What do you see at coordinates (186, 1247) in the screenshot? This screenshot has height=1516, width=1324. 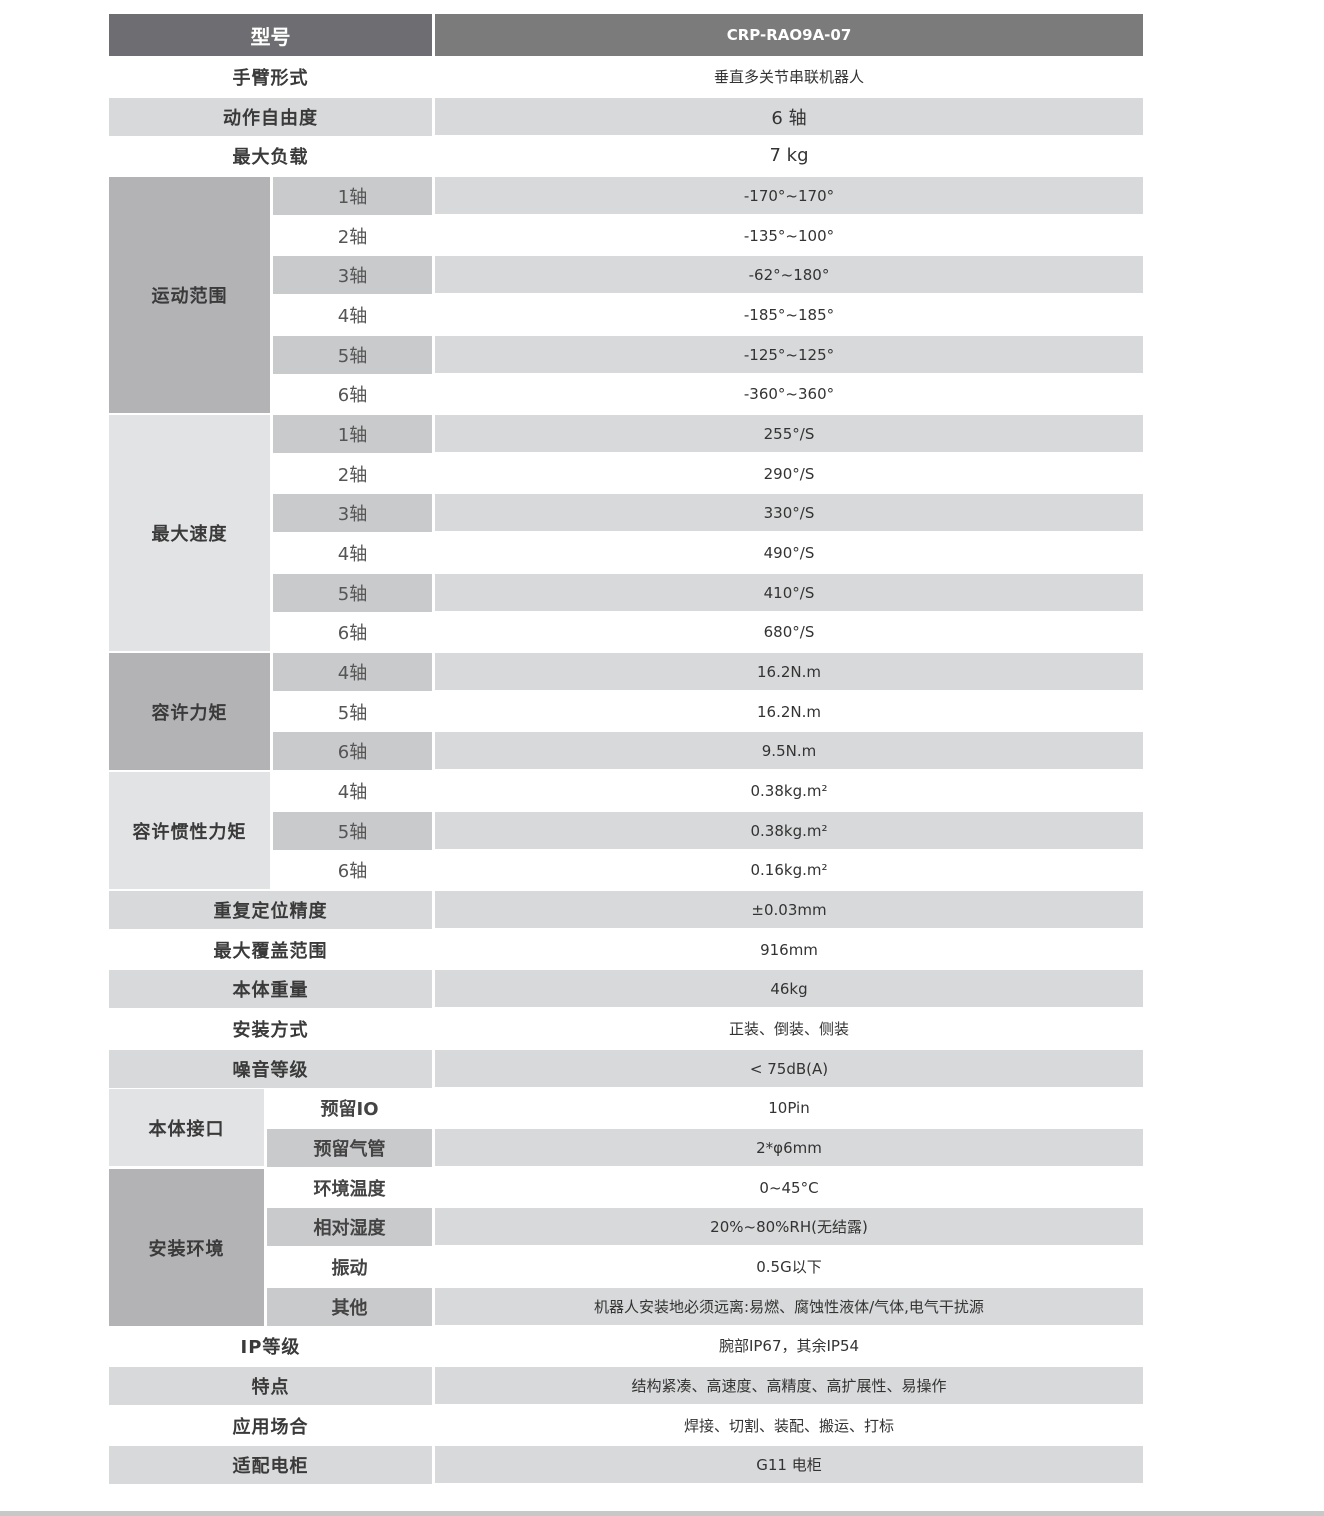 I see `group-label: 安装环境` at bounding box center [186, 1247].